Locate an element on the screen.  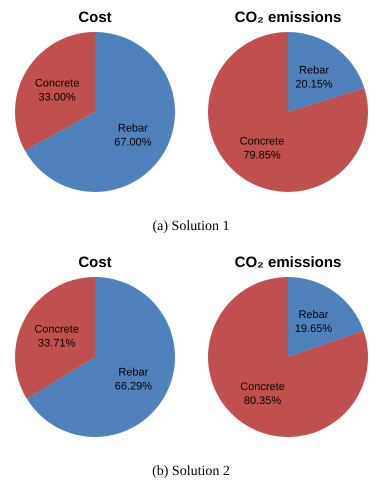
data-label: 33.71% is located at coordinates (57, 343).